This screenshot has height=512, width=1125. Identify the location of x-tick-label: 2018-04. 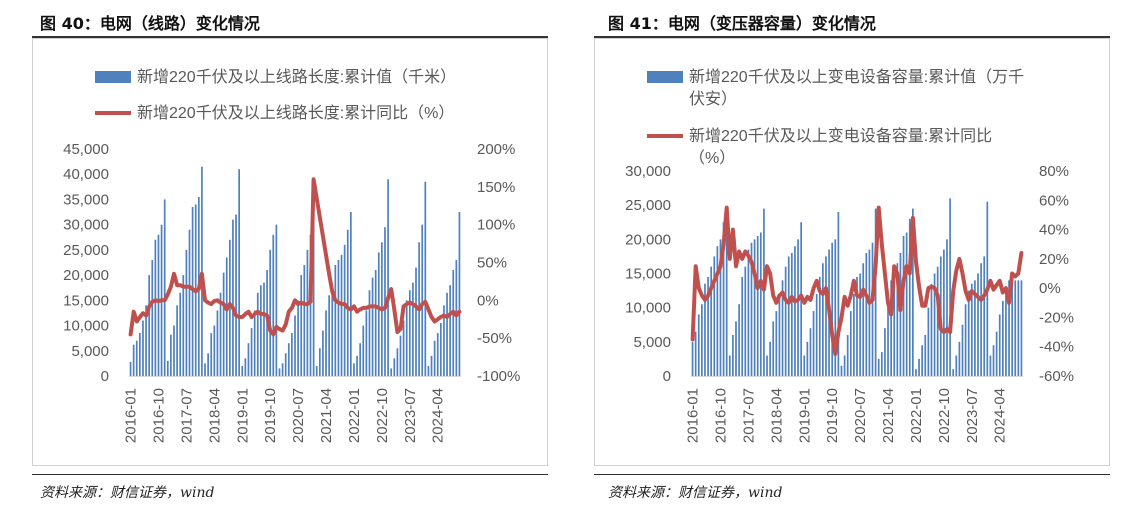
(214, 415).